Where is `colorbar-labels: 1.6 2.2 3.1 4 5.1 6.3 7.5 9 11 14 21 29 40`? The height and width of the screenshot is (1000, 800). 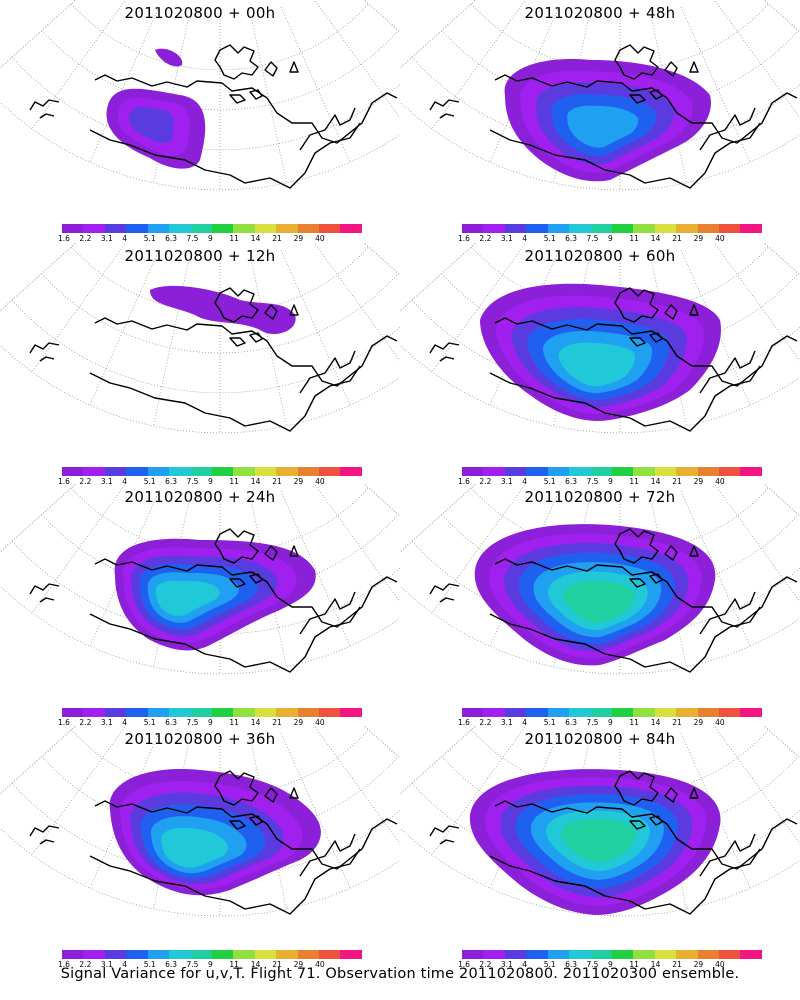 colorbar-labels: 1.6 2.2 3.1 4 5.1 6.3 7.5 9 11 14 21 29 40 is located at coordinates (210, 722).